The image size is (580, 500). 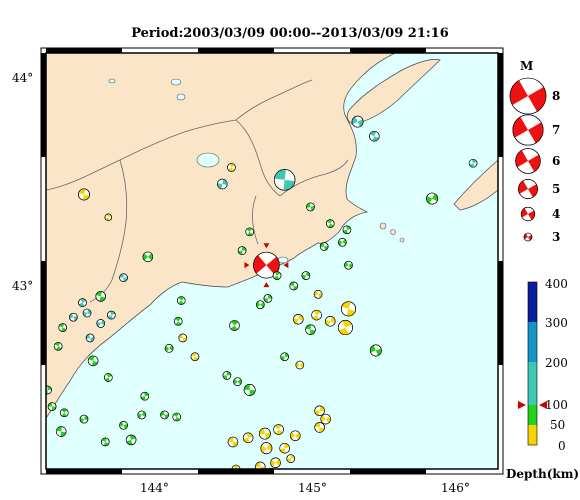 What do you see at coordinates (556, 237) in the screenshot?
I see `magnitude-legend-label: 3` at bounding box center [556, 237].